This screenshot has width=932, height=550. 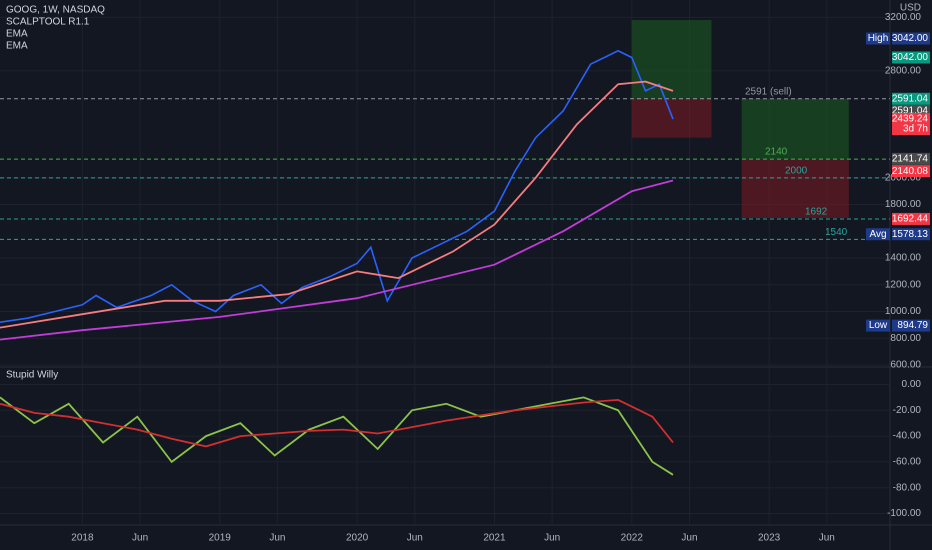 I want to click on level-label: 2000, so click(x=796, y=170).